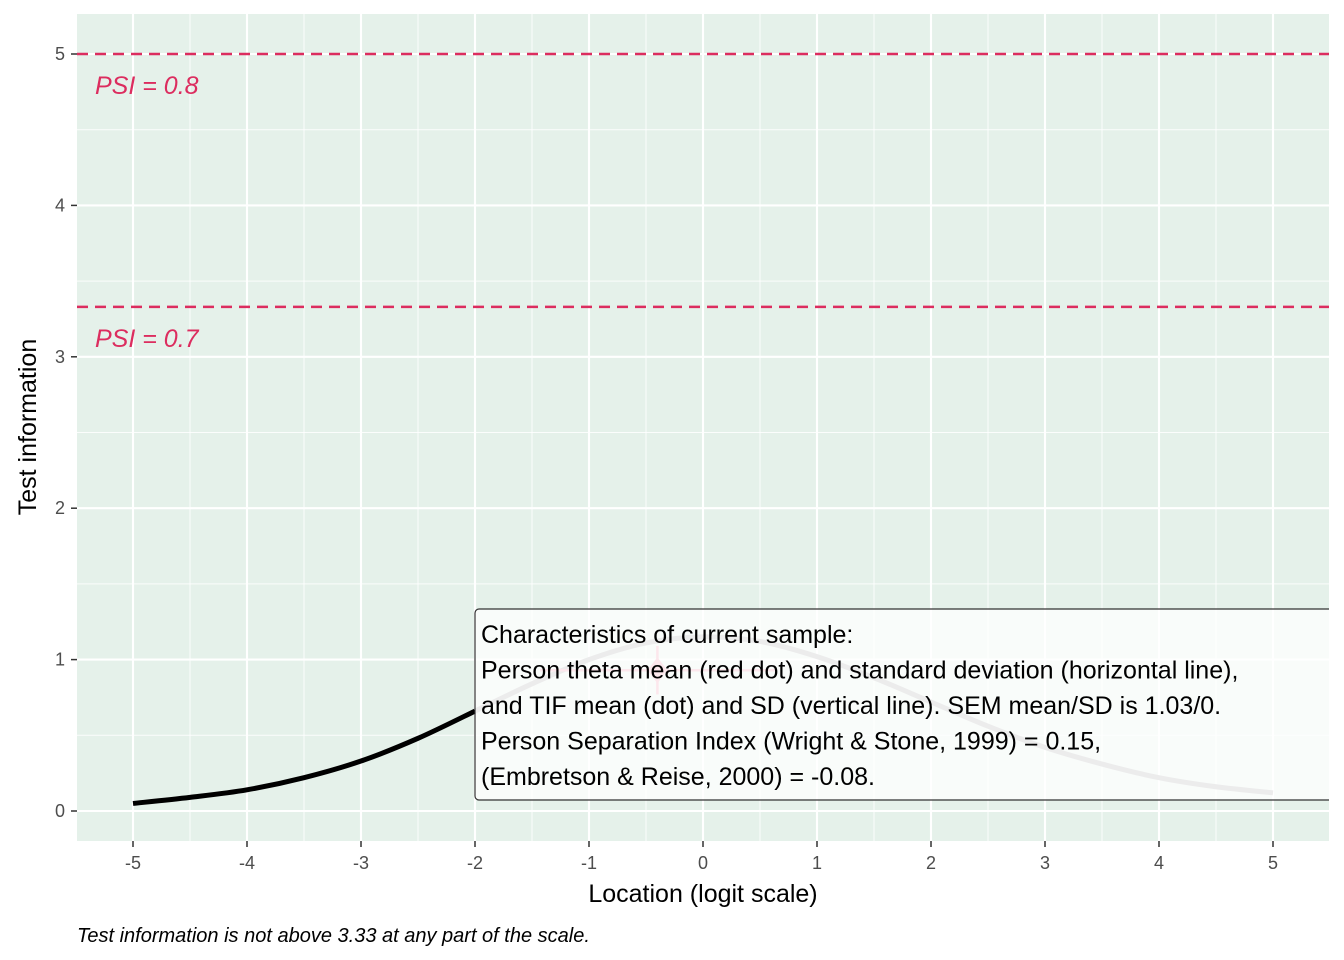 The image size is (1344, 960). What do you see at coordinates (1159, 863) in the screenshot?
I see `x-tick-label: 4` at bounding box center [1159, 863].